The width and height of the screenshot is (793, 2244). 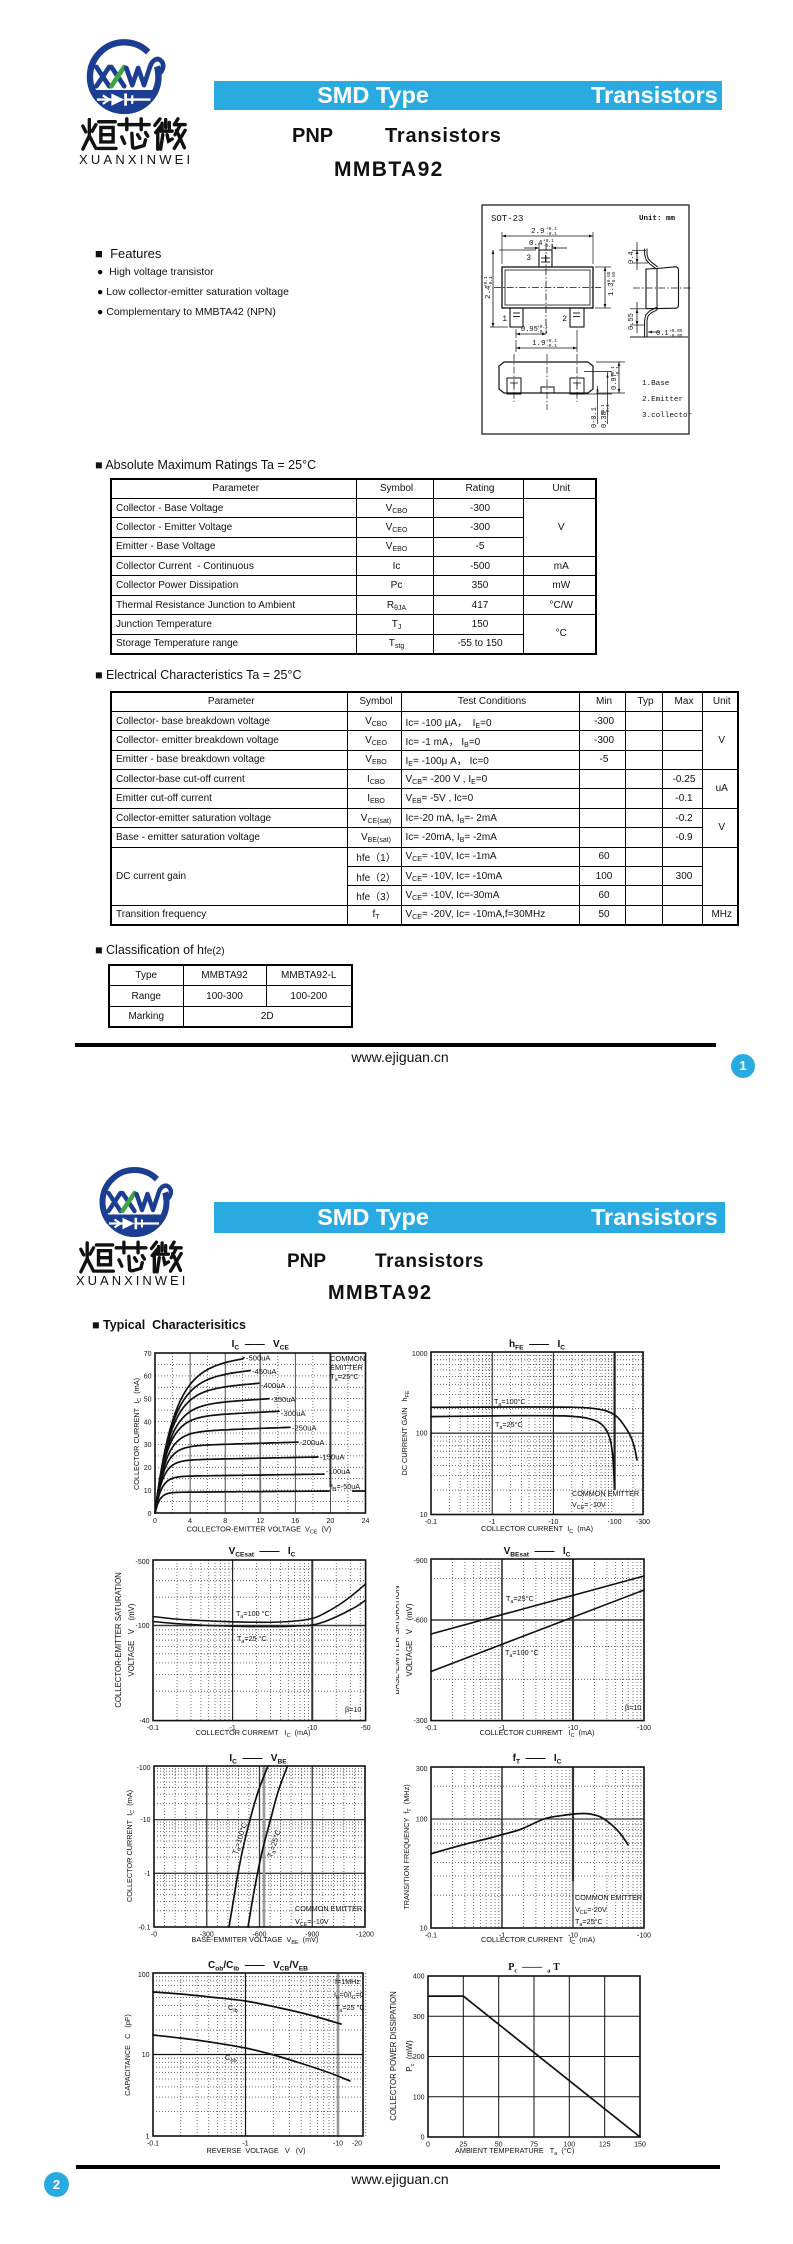 I want to click on svg-text: 3, so click(x=528, y=258).